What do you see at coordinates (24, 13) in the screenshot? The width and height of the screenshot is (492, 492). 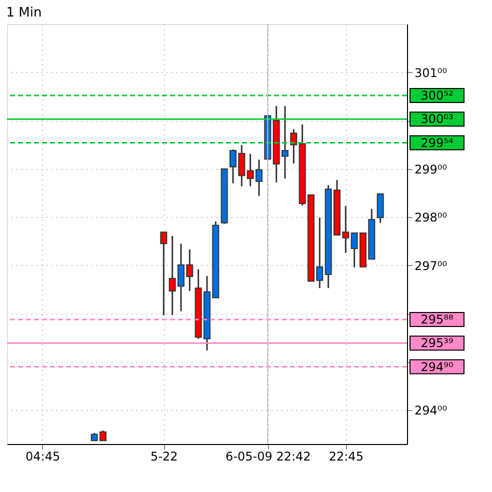 I see `chart-title: 1 Min` at bounding box center [24, 13].